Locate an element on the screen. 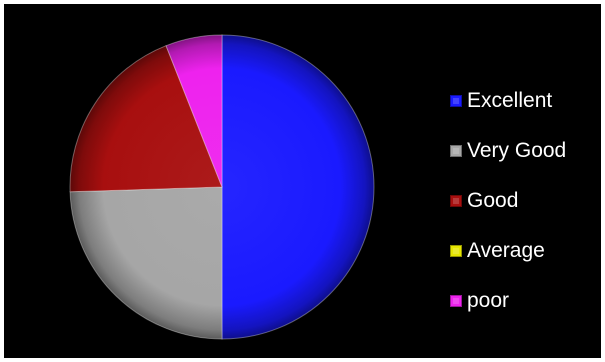  legend-swatch-good is located at coordinates (456, 201).